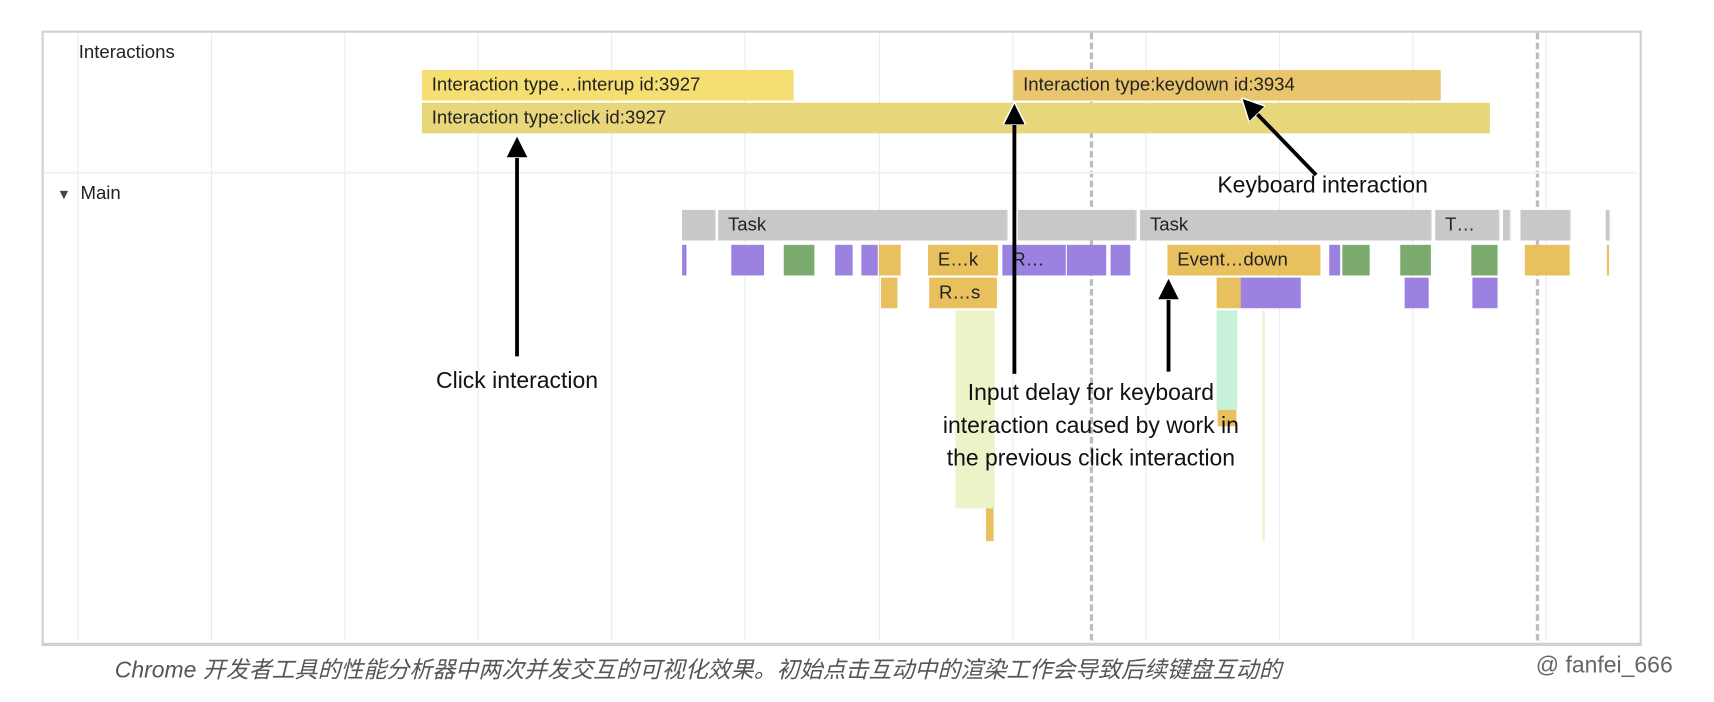 The height and width of the screenshot is (702, 1714). What do you see at coordinates (1604, 666) in the screenshot?
I see `watermark: @ fanfei_666` at bounding box center [1604, 666].